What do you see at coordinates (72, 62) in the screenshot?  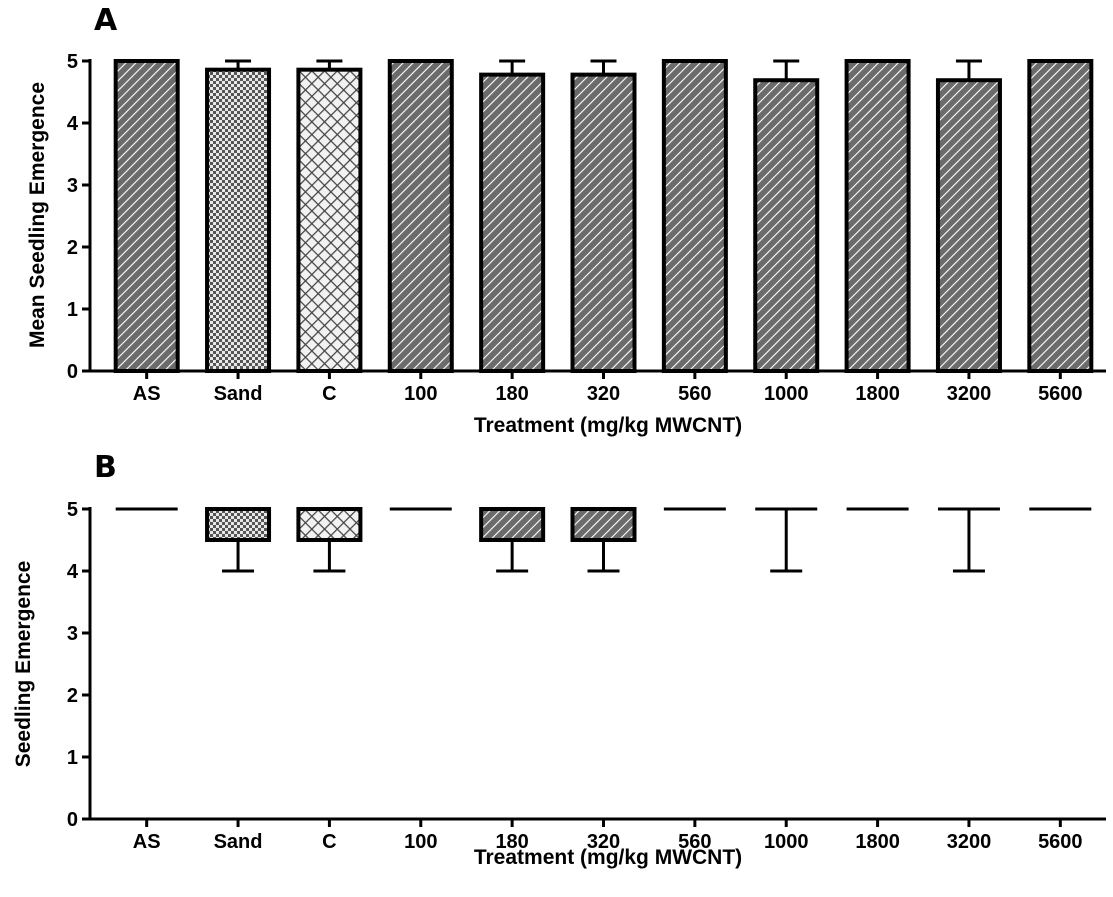 I see `panel-a-y-tick-label: 5` at bounding box center [72, 62].